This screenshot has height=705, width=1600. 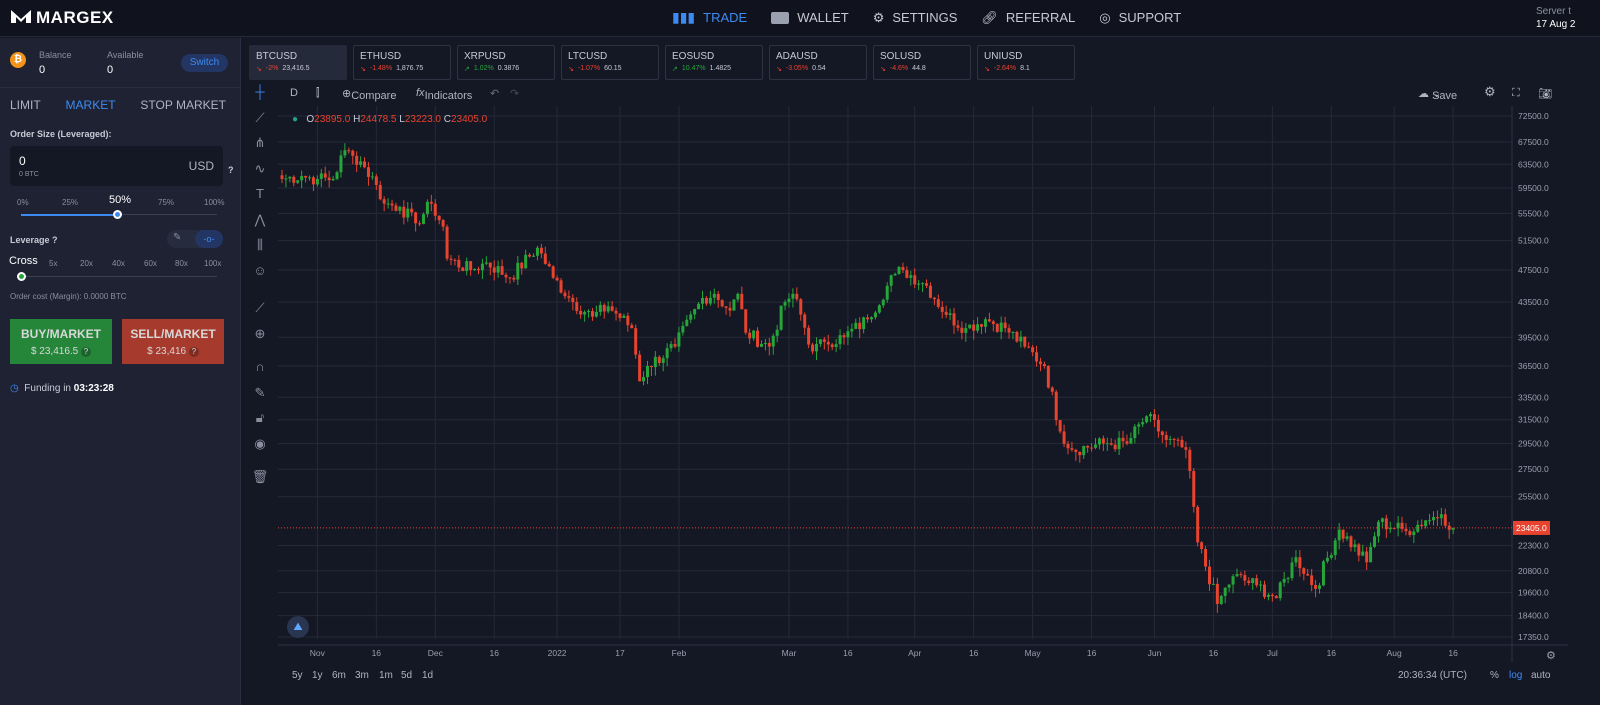 I want to click on ticker-ethusd: ETHUSD ↘ -1.48% 1,876.75, so click(x=402, y=62).